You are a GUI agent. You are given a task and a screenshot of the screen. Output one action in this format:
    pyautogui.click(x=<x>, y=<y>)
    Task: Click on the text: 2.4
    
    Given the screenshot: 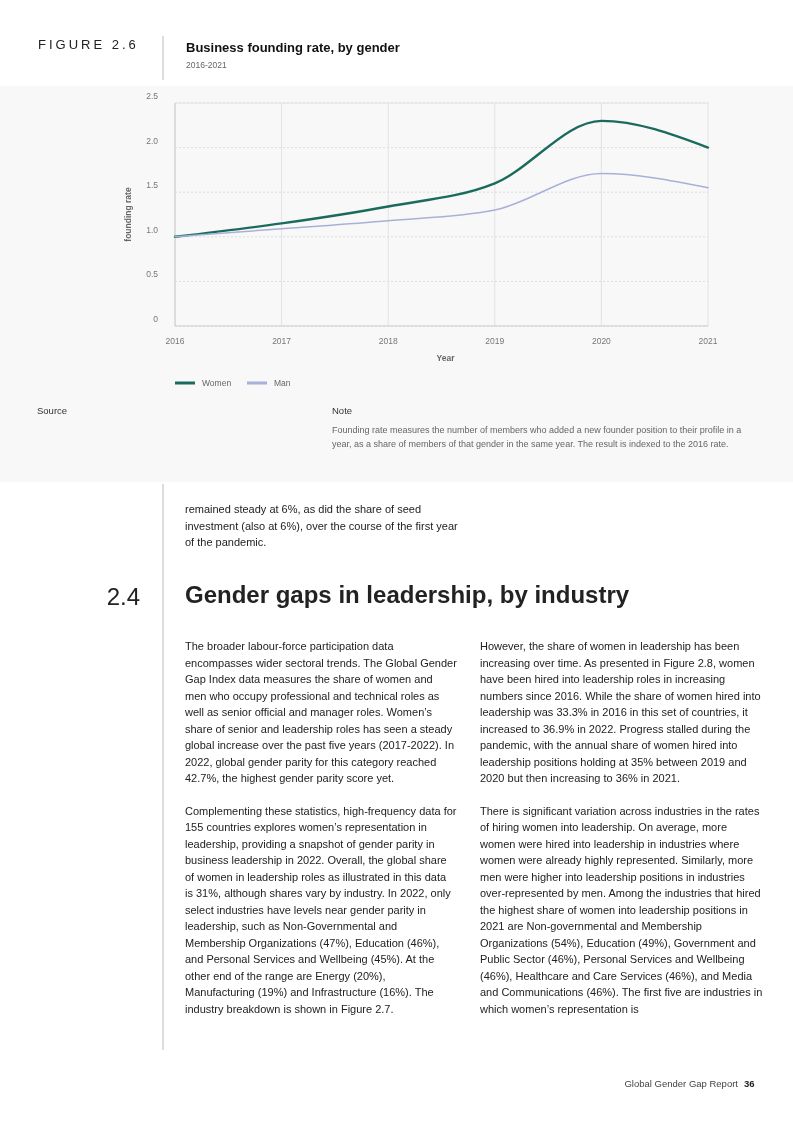 What is the action you would take?
    pyautogui.click(x=122, y=597)
    